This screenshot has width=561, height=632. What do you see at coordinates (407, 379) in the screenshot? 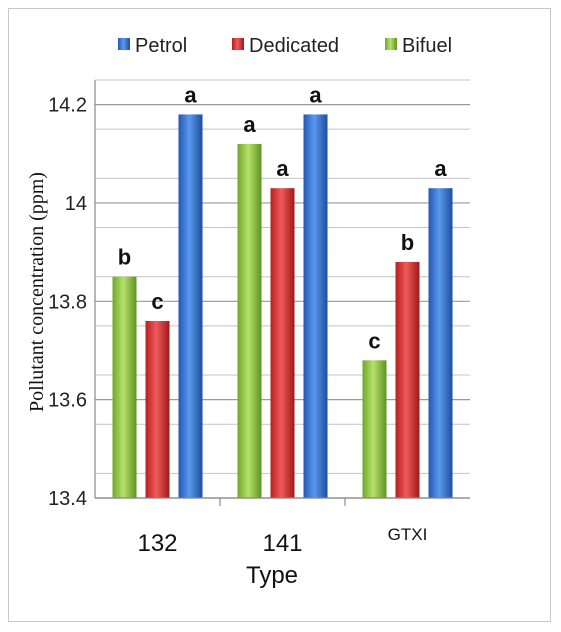
I see `bar-dedicated-gtxi` at bounding box center [407, 379].